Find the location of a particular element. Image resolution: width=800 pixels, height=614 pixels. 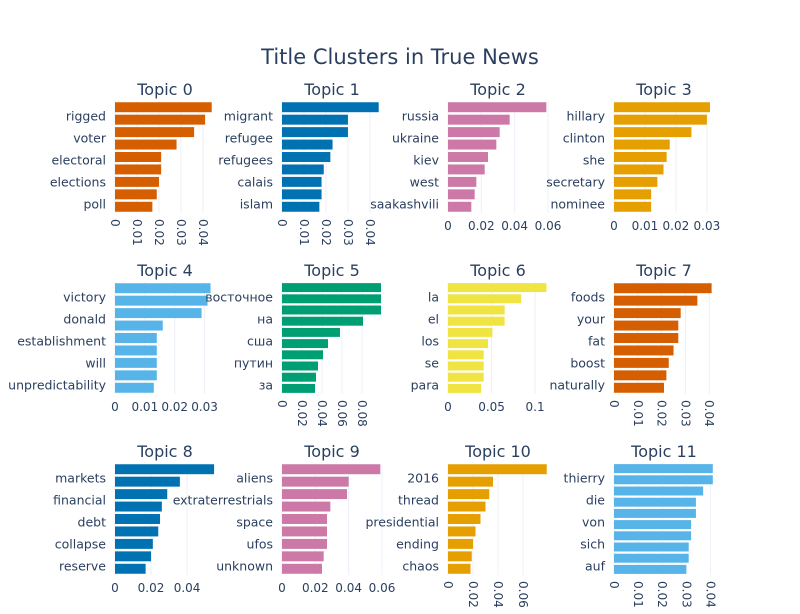

x-tick-label: 0.05 is located at coordinates (491, 407).